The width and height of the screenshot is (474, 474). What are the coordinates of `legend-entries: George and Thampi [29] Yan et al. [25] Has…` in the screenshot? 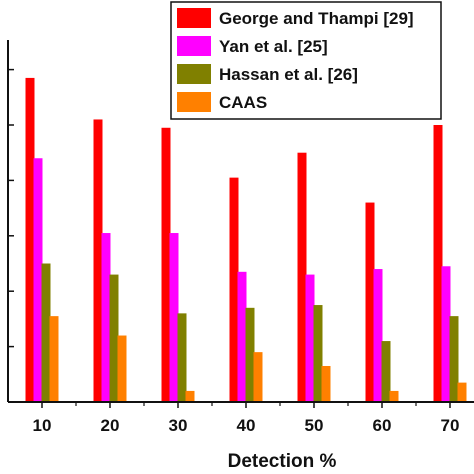 It's located at (295, 60).